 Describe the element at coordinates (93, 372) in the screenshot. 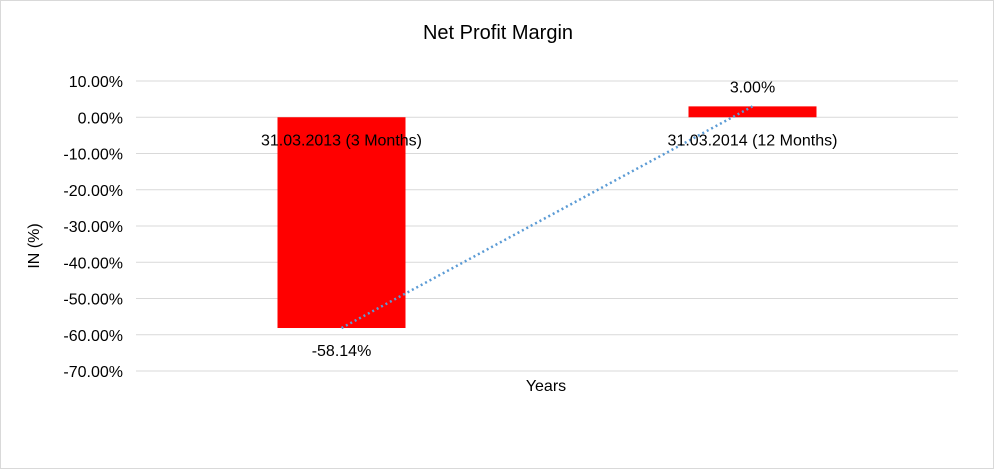

I see `y-tick-label: -70.00%` at that location.